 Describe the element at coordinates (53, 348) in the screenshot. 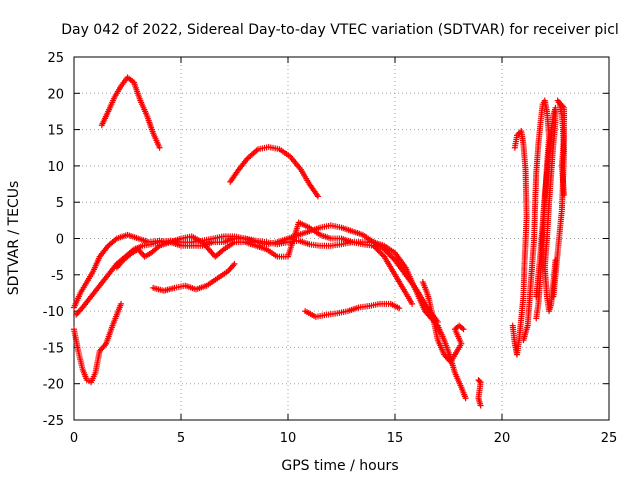

I see `y-tick-label: -15` at that location.